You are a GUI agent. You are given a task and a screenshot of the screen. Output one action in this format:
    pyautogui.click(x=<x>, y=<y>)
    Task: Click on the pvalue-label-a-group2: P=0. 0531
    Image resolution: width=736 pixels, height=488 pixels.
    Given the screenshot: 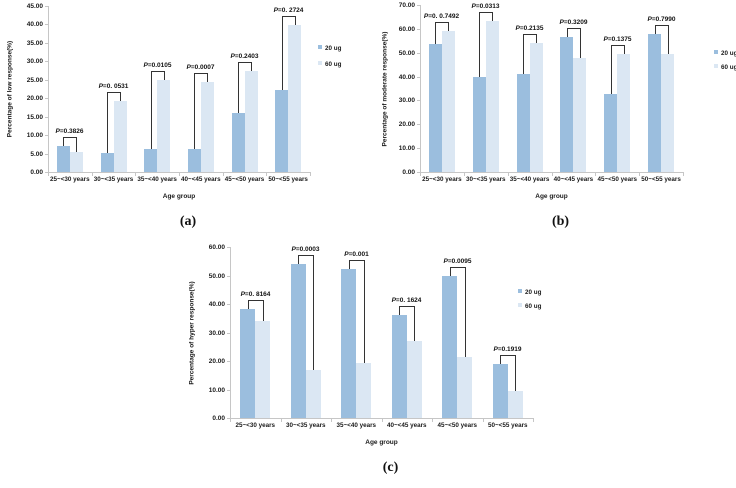 What is the action you would take?
    pyautogui.click(x=113, y=86)
    